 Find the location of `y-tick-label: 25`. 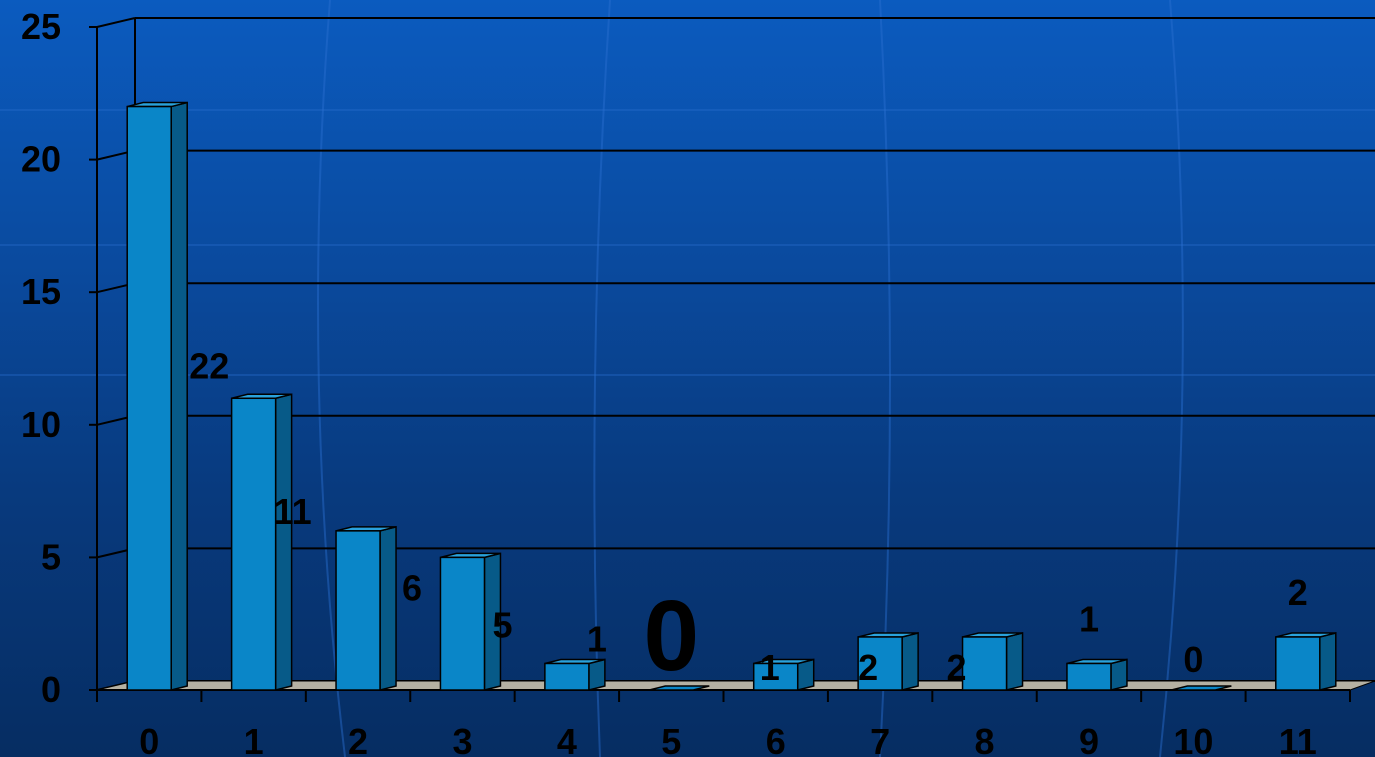

y-tick-label: 25 is located at coordinates (41, 26).